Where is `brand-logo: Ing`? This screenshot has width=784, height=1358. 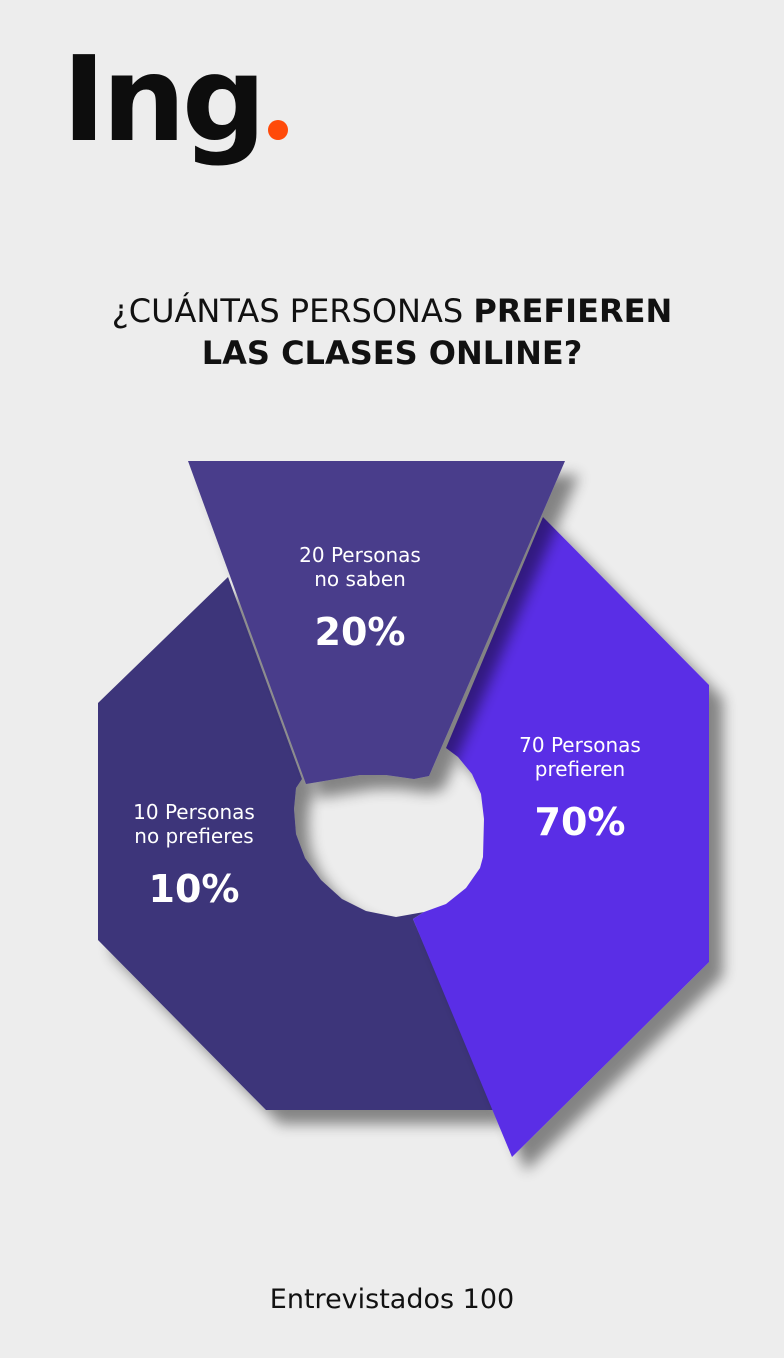
brand-logo: Ing is located at coordinates (175, 99).